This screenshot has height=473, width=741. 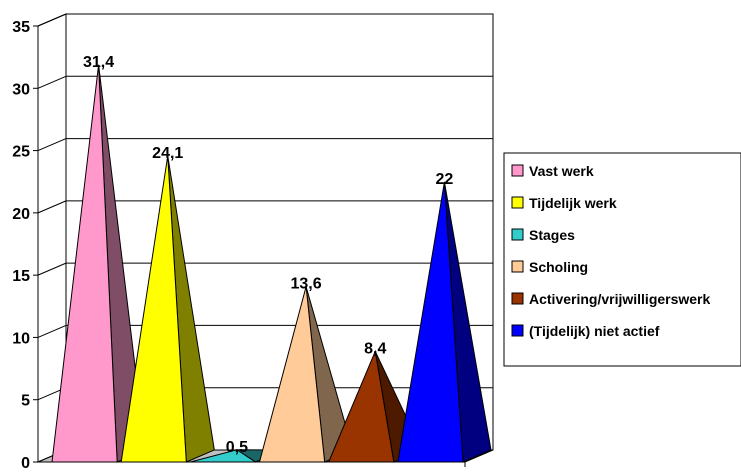 What do you see at coordinates (445, 179) in the screenshot?
I see `data-label: 22` at bounding box center [445, 179].